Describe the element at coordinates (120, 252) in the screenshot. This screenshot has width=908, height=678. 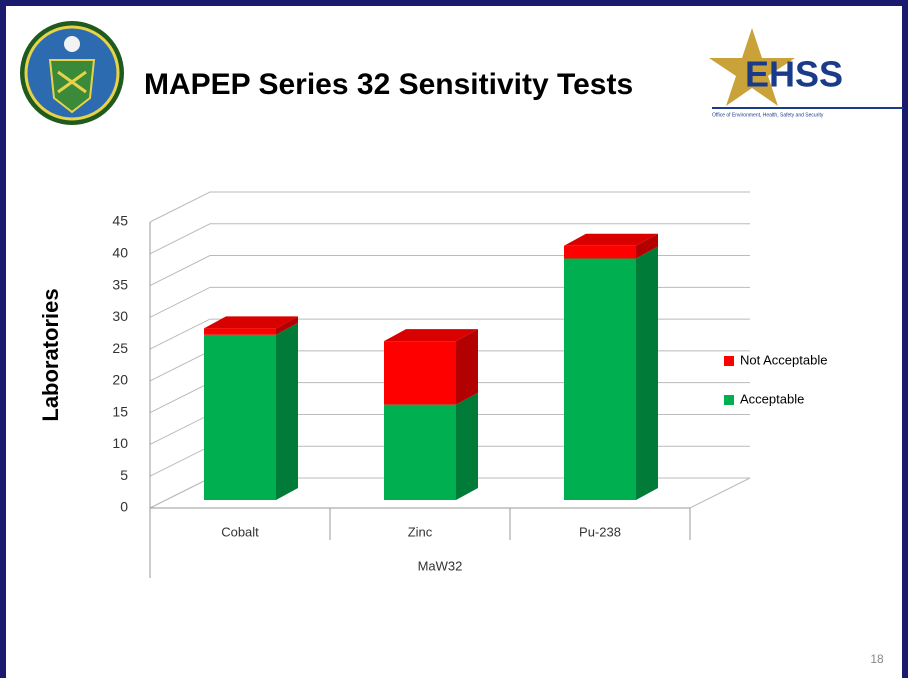
I see `y-tick-label: 40` at that location.